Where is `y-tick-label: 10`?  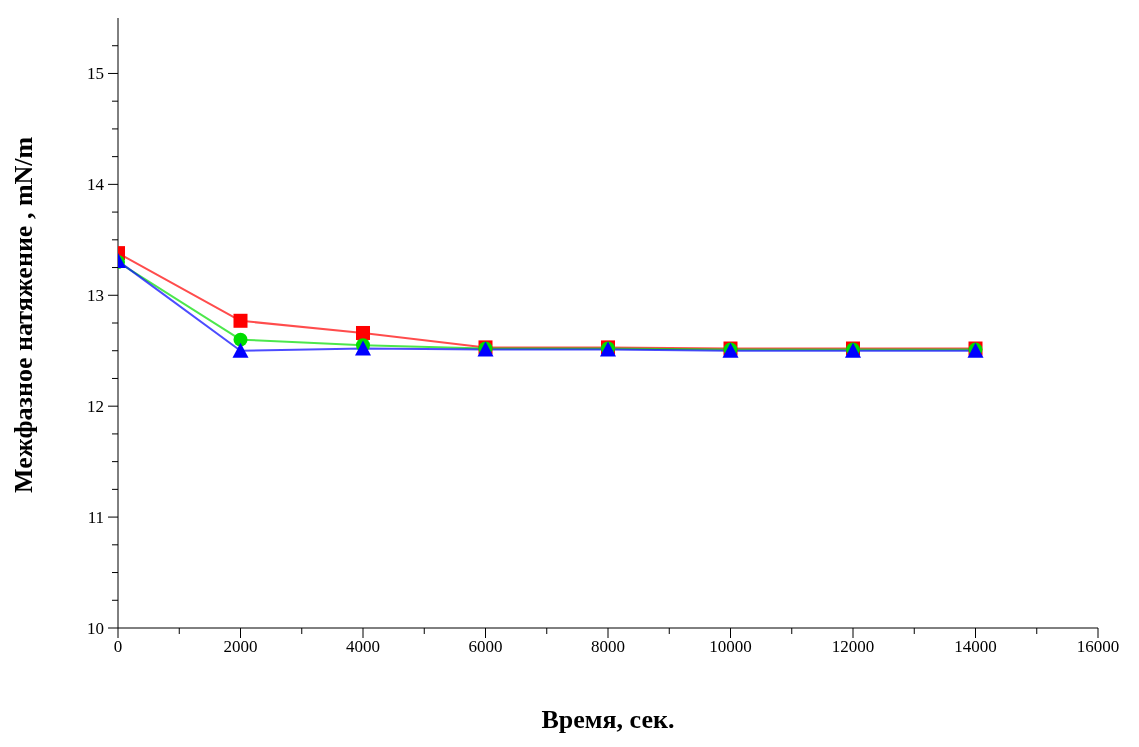 y-tick-label: 10 is located at coordinates (95, 628).